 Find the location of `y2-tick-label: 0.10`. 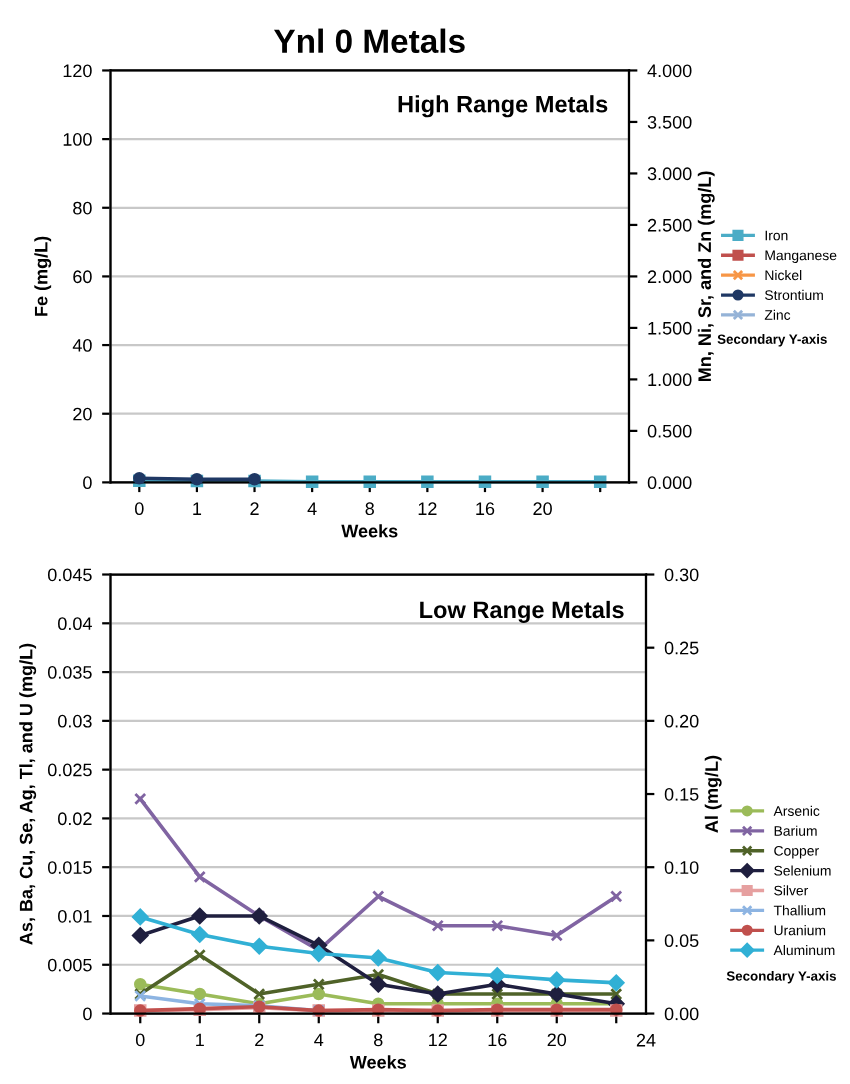

y2-tick-label: 0.10 is located at coordinates (681, 867).